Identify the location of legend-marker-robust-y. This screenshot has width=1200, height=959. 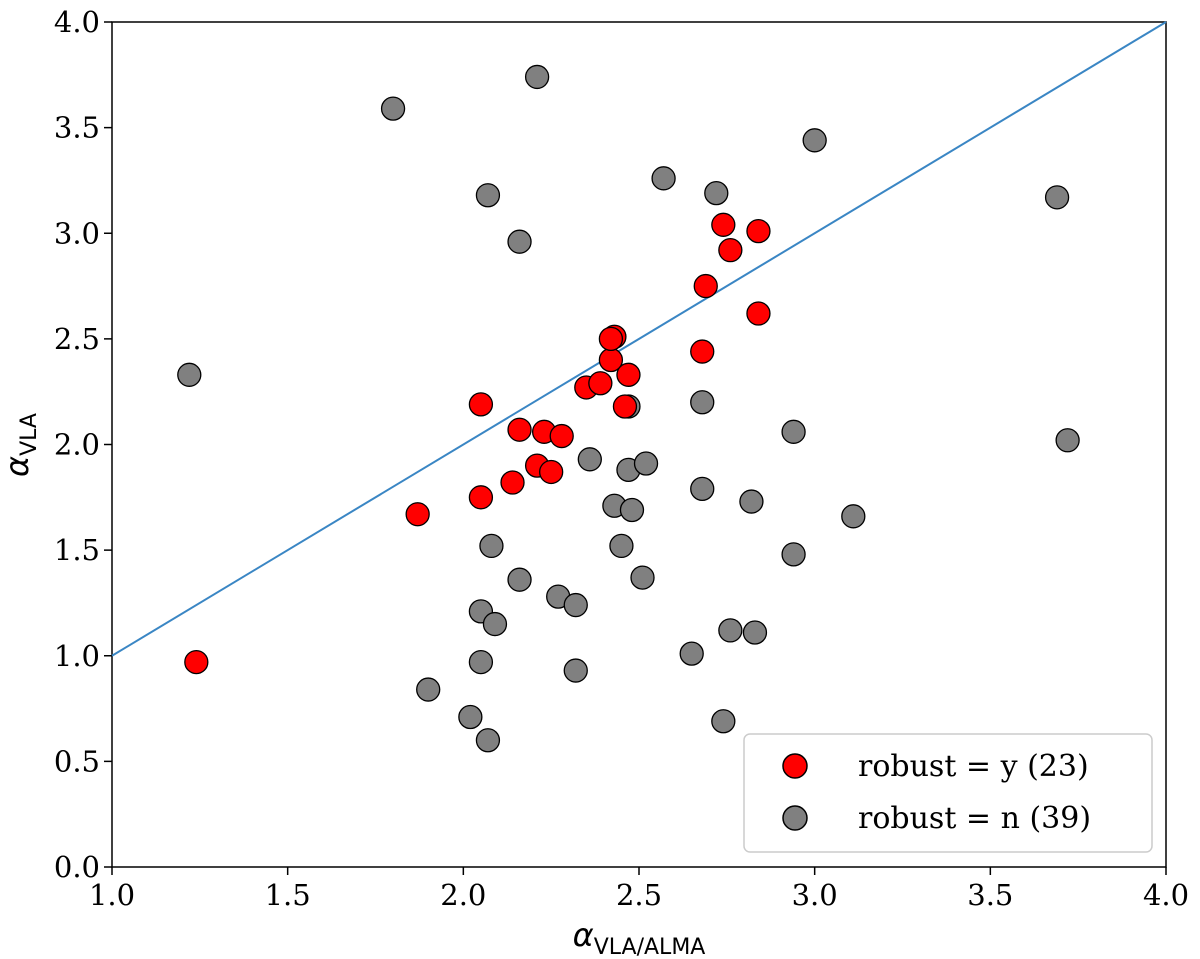
(795, 766).